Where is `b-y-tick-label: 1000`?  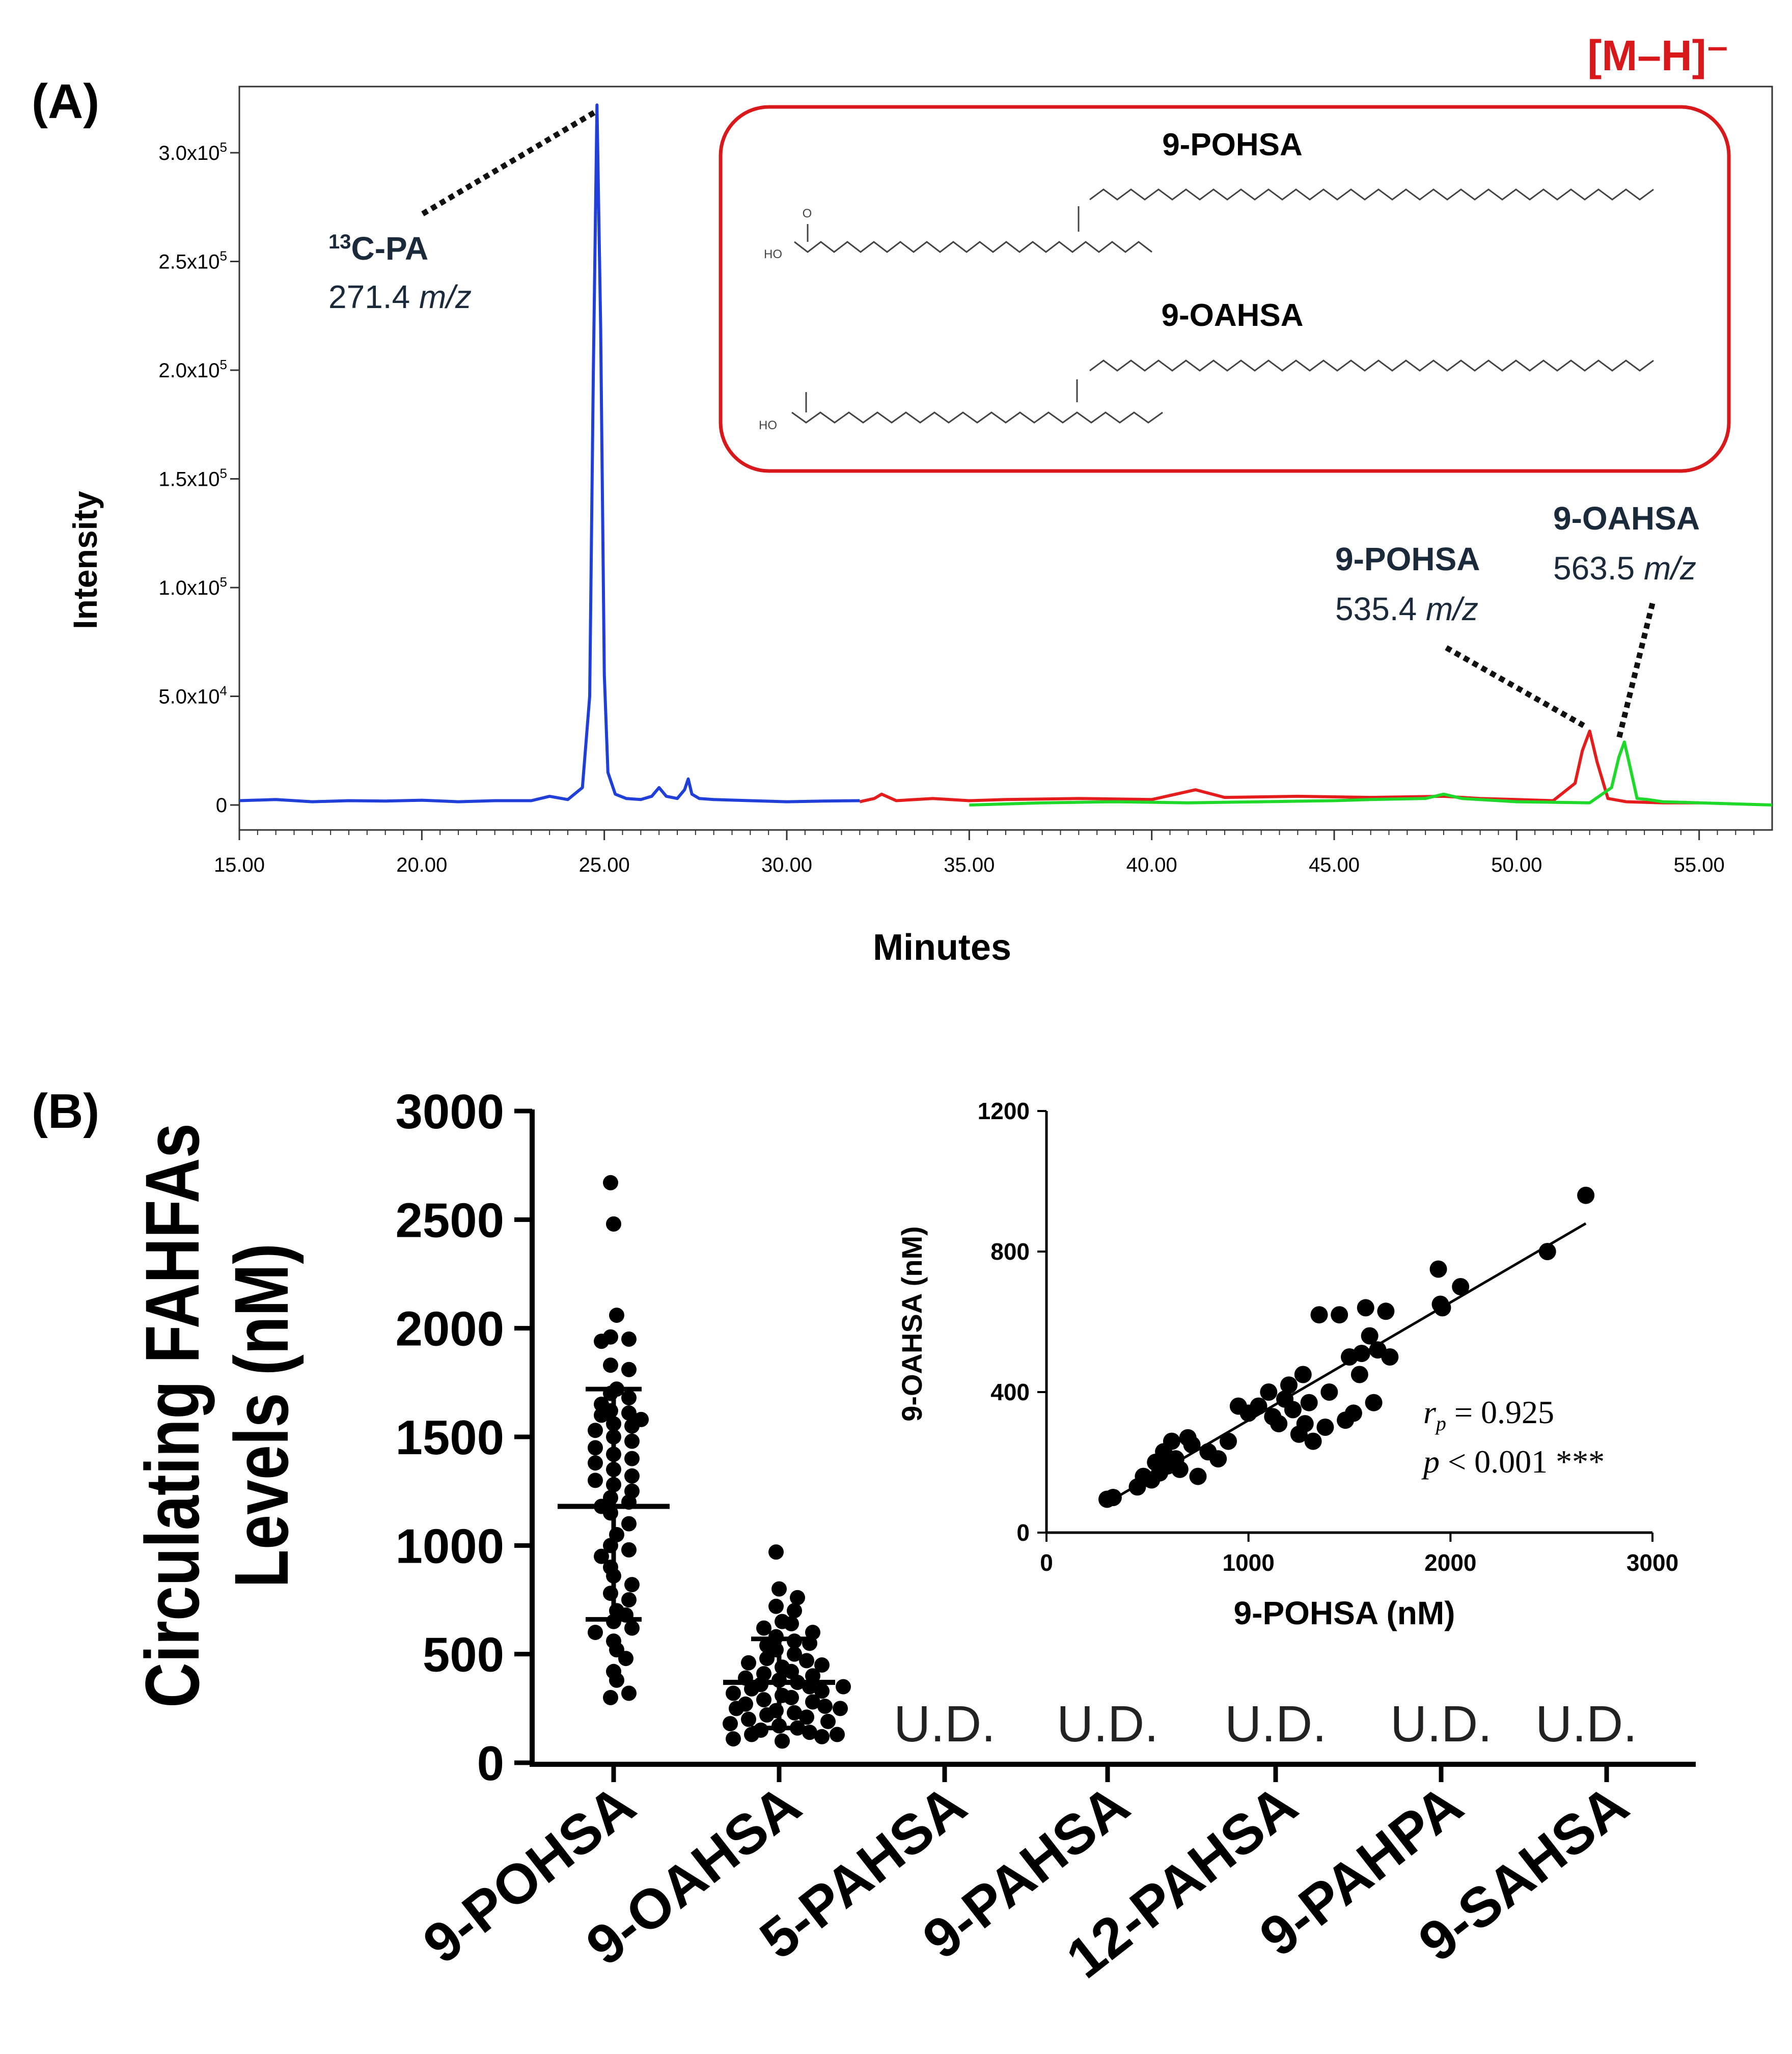
b-y-tick-label: 1000 is located at coordinates (450, 1546).